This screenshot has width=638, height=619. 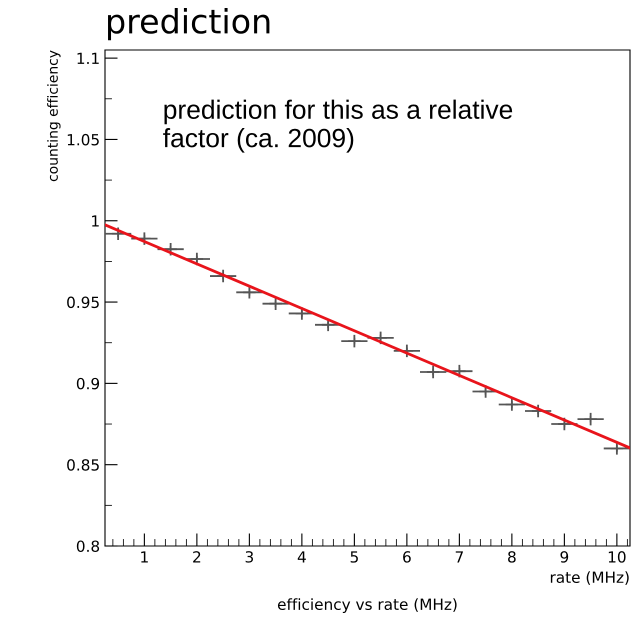 I want to click on x-tick-label: 1, so click(x=144, y=556).